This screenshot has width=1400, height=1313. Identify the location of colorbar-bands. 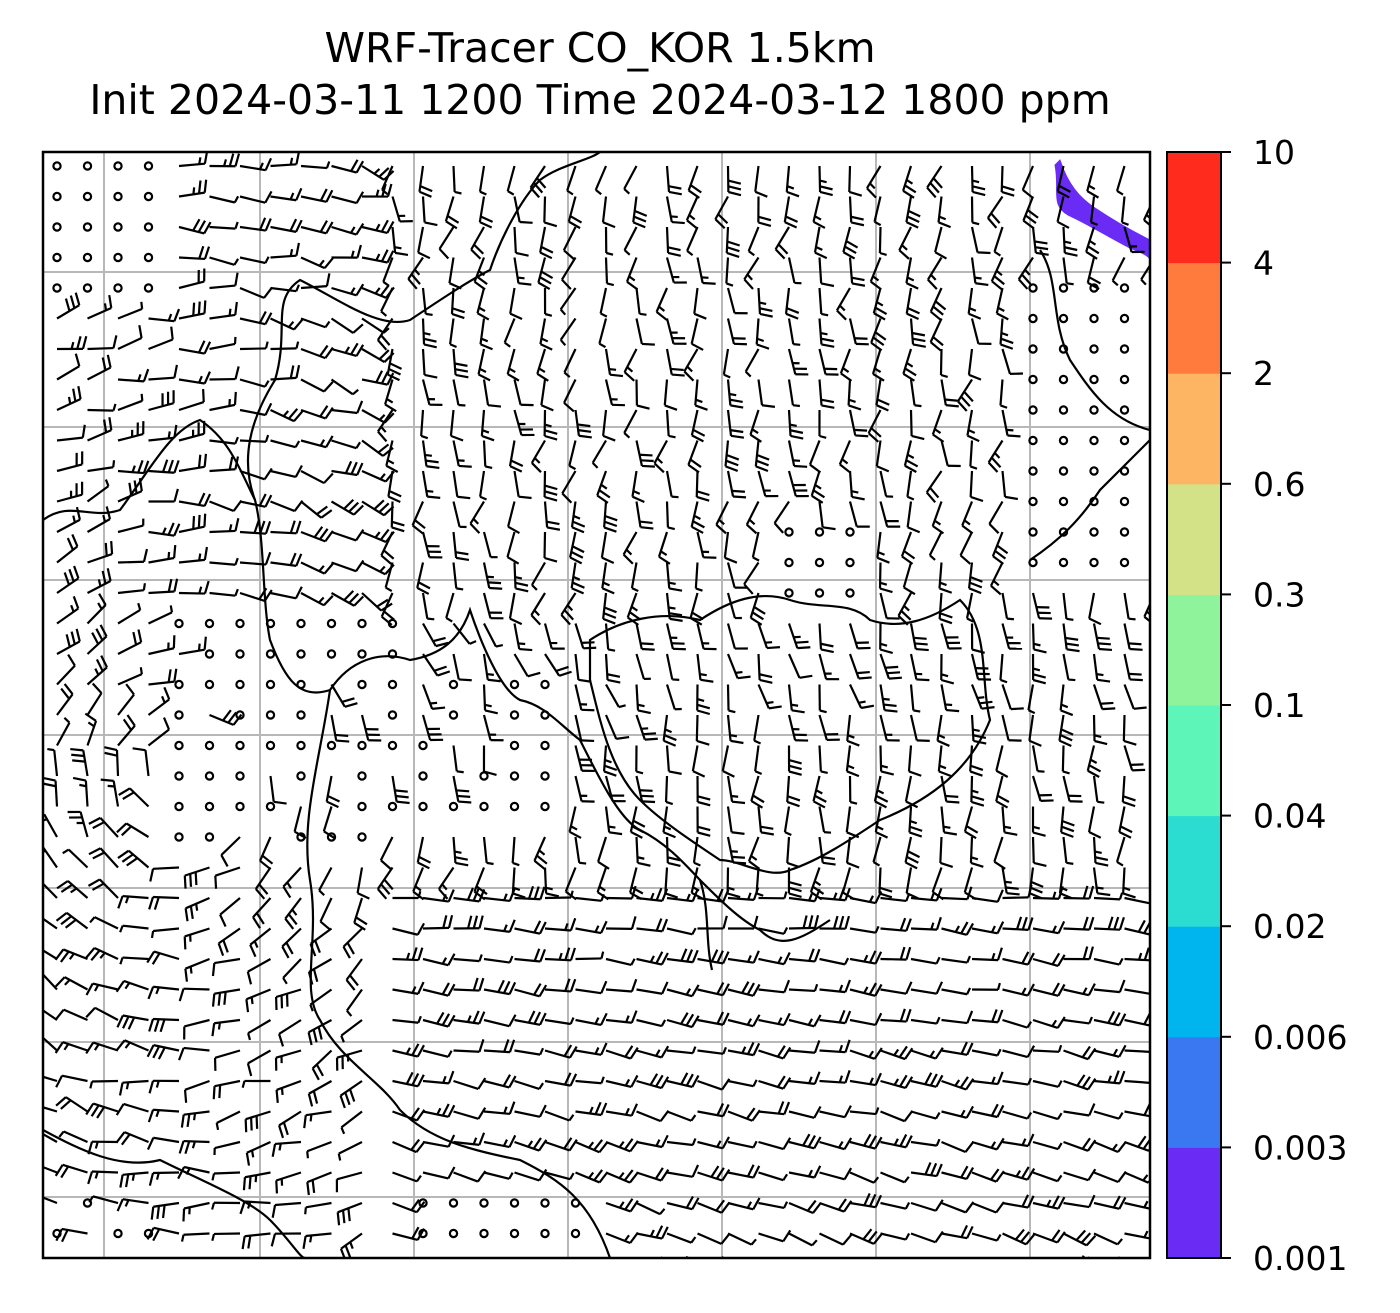
(1194, 705).